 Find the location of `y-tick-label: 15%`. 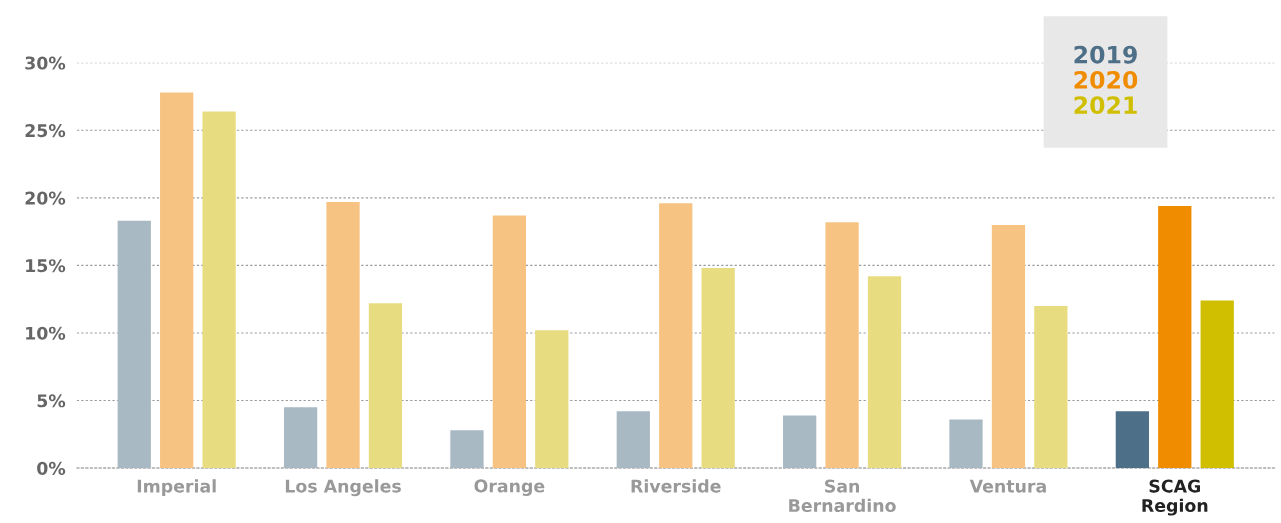

y-tick-label: 15% is located at coordinates (46, 266).